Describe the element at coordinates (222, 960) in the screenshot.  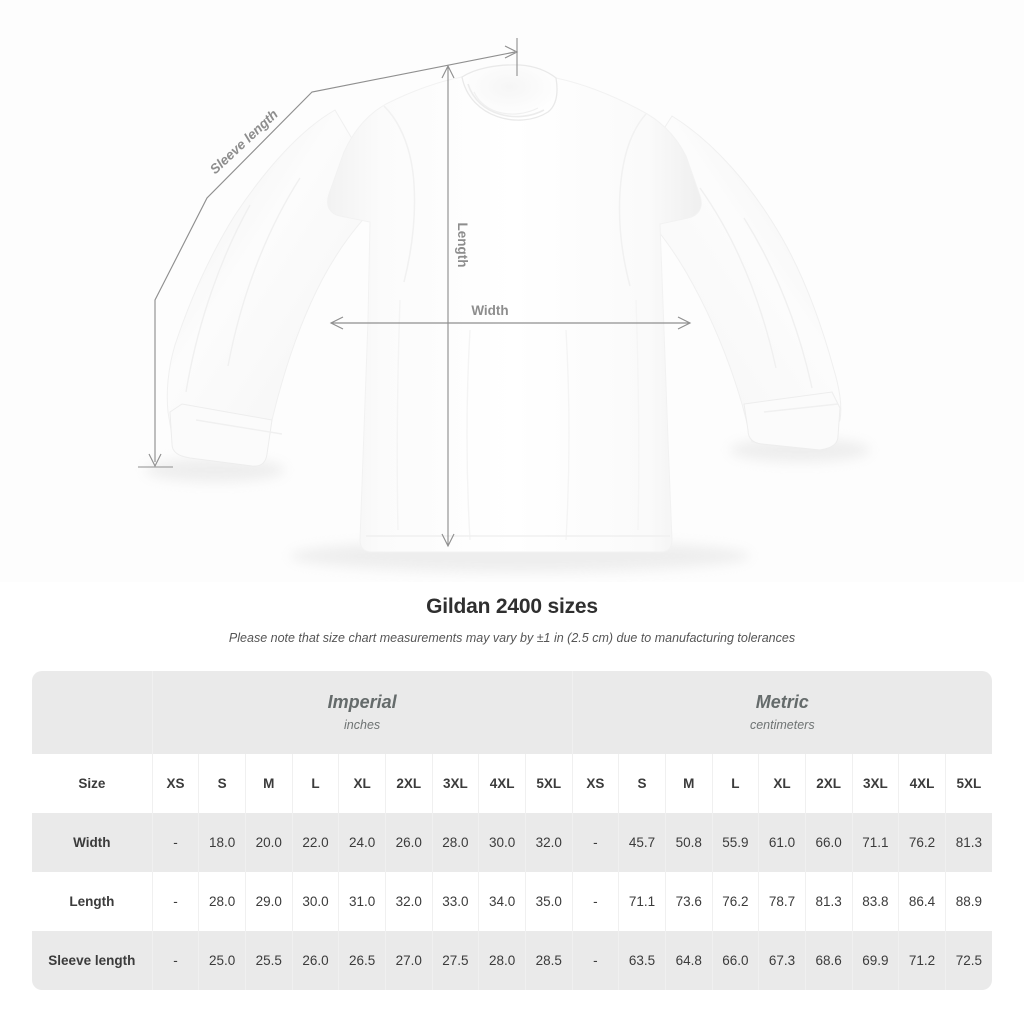
I see `measurement-cell: 25.0` at that location.